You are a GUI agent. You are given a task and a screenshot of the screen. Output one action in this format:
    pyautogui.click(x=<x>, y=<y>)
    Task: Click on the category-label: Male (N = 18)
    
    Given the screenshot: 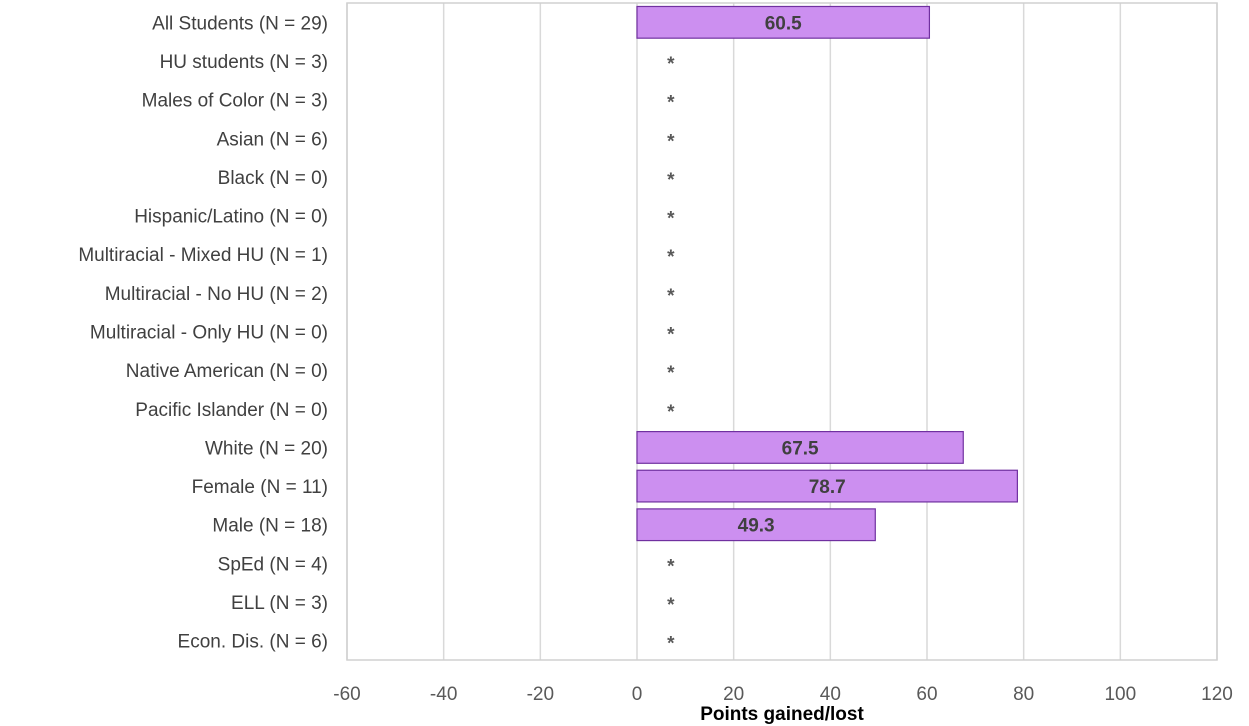 What is the action you would take?
    pyautogui.click(x=270, y=526)
    